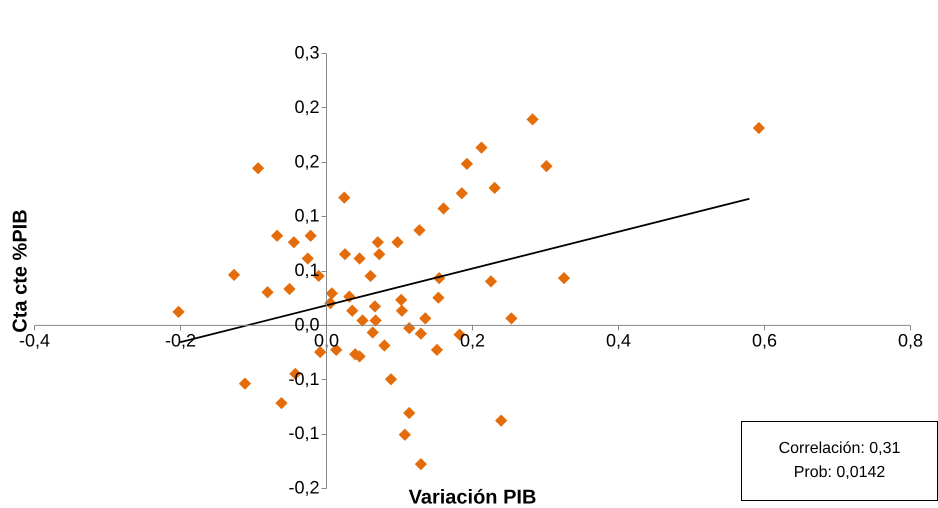 The height and width of the screenshot is (508, 938). What do you see at coordinates (304, 488) in the screenshot?
I see `y-tick-label: -0,2` at bounding box center [304, 488].